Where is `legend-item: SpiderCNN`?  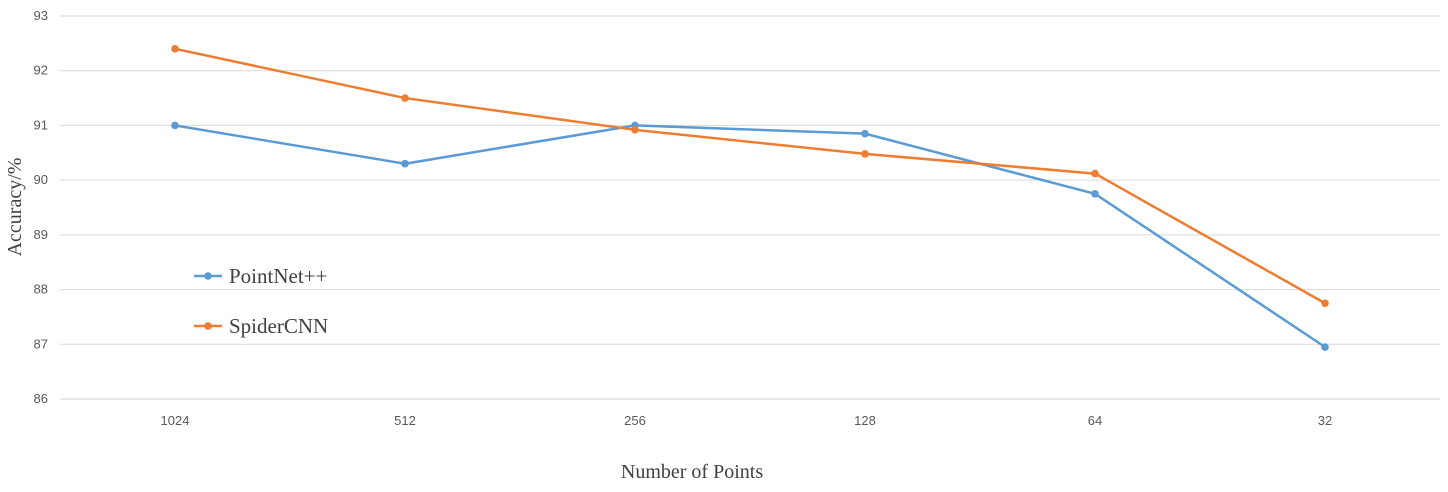
legend-item: SpiderCNN is located at coordinates (261, 326).